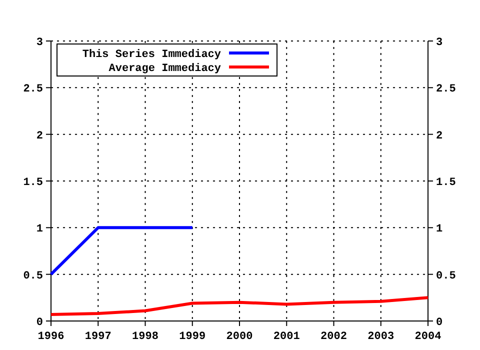 The width and height of the screenshot is (480, 350). Describe the element at coordinates (51, 337) in the screenshot. I see `x-tick-label: 1996` at that location.